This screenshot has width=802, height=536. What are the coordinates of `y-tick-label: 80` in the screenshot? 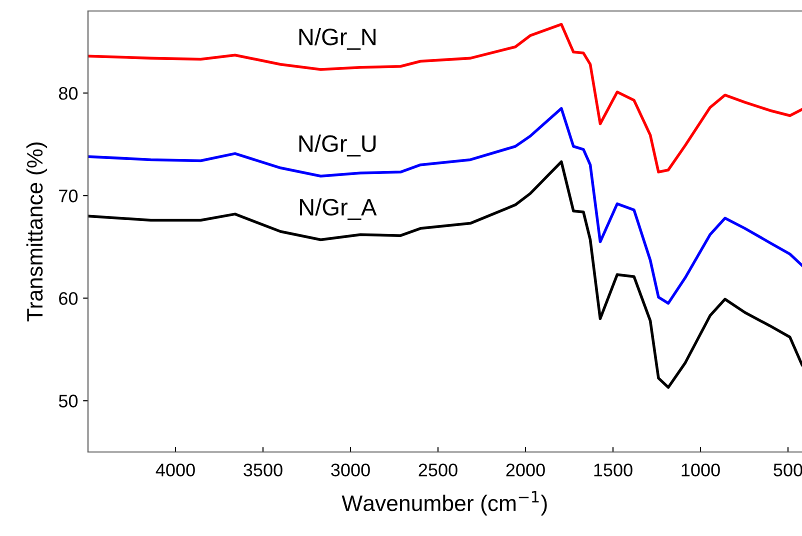 It's located at (68, 93).